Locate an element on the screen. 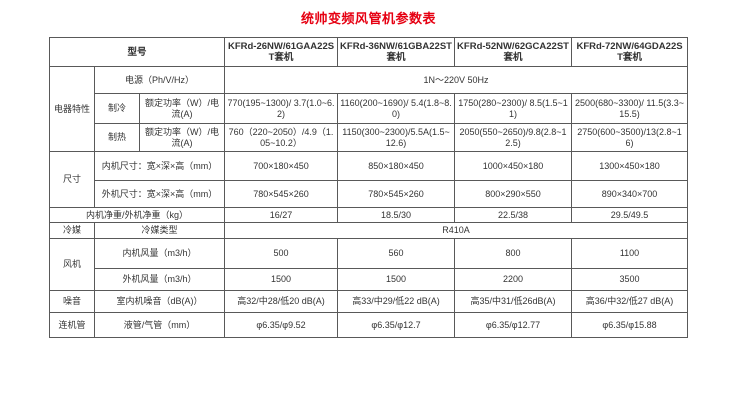  indoor-airflow-value-2: 560 is located at coordinates (396, 253).